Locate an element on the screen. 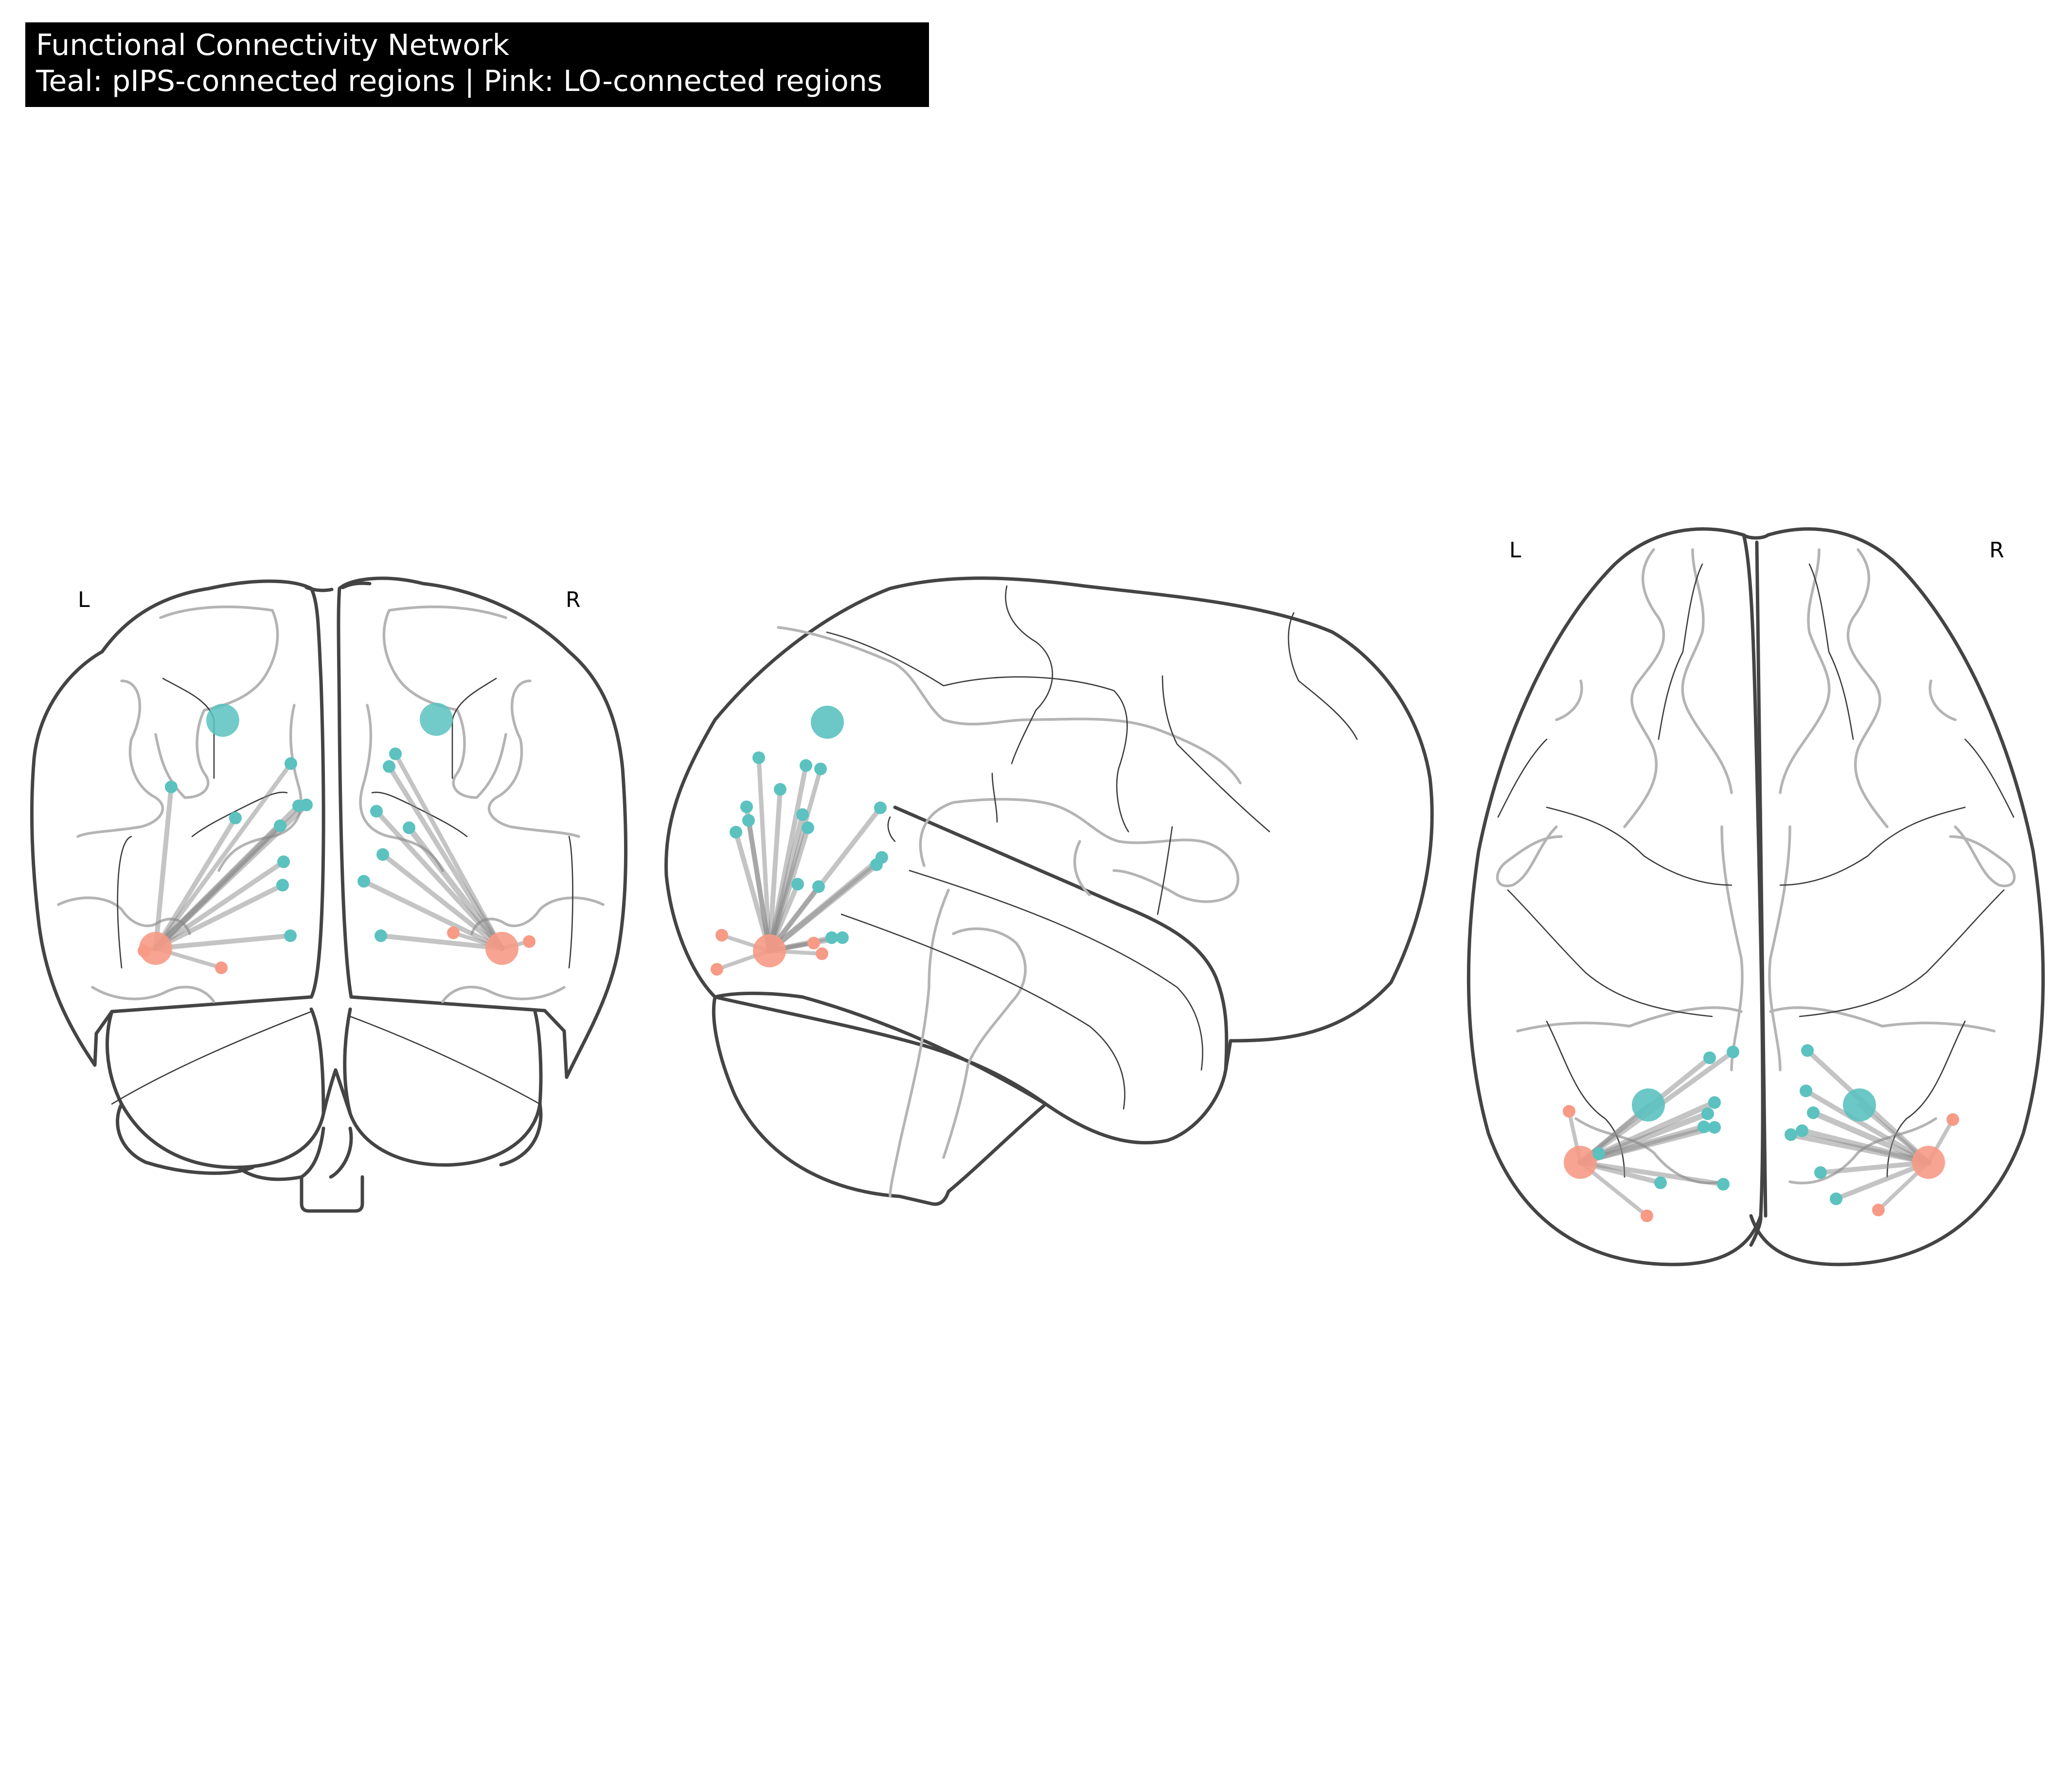 The image size is (2072, 1780). coronal-left-label: L is located at coordinates (84, 599).